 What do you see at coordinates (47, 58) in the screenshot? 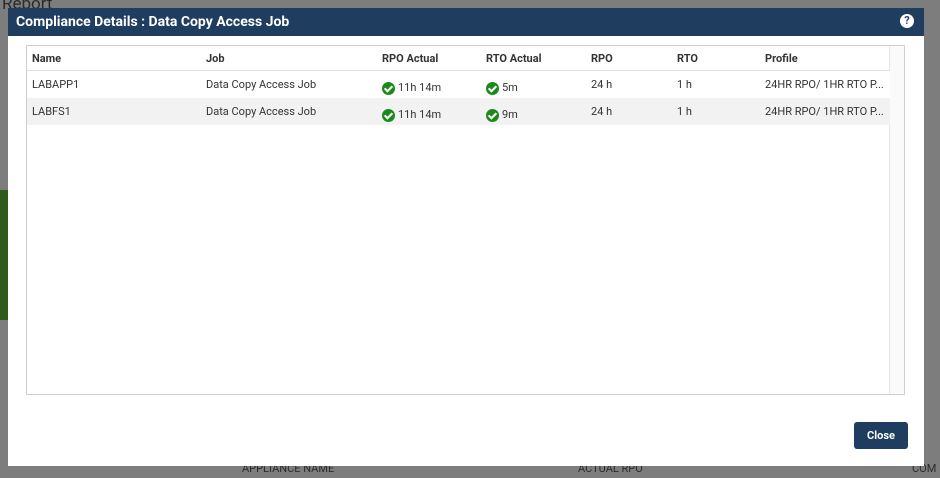
I see `column-header: Name` at bounding box center [47, 58].